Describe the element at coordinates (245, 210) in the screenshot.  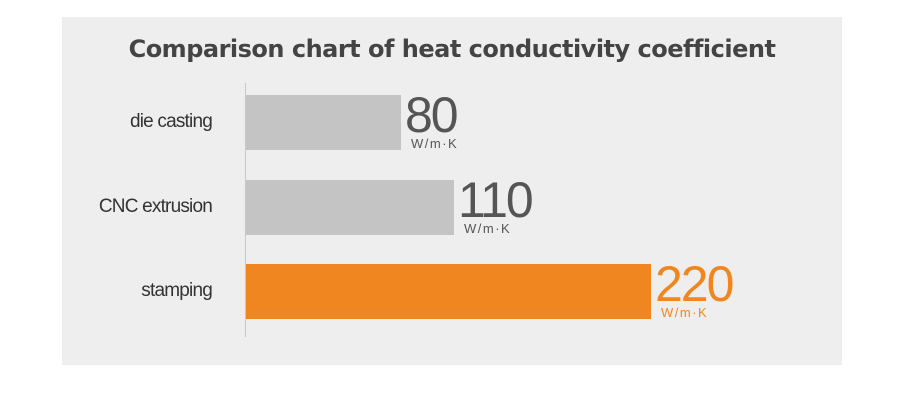
I see `y-axis-line` at that location.